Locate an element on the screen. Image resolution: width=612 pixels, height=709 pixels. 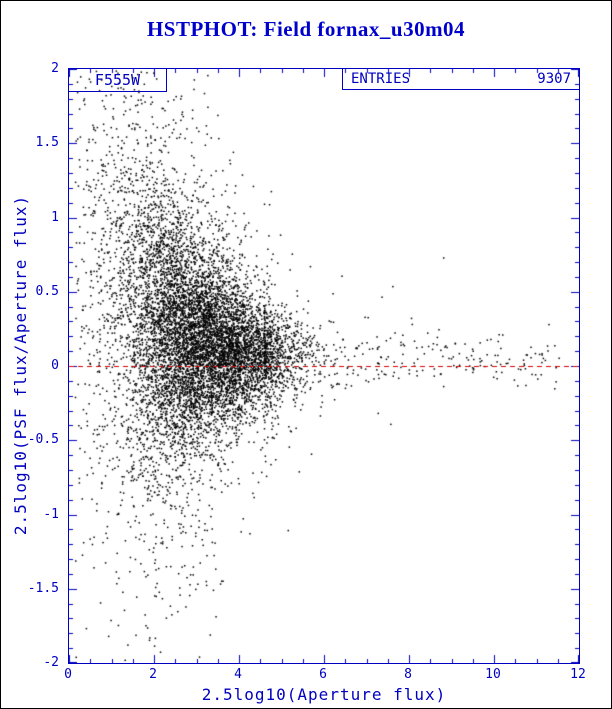
x-tick-label: 8 is located at coordinates (408, 674).